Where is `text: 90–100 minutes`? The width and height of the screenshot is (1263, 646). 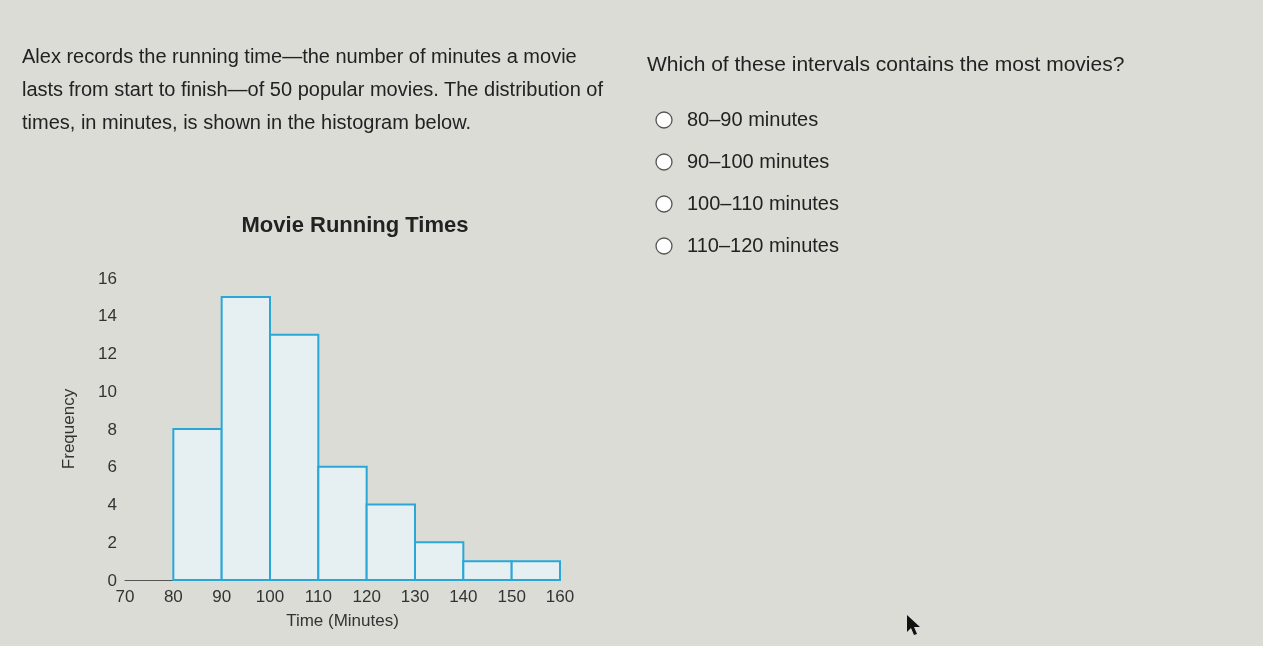 text: 90–100 minutes is located at coordinates (758, 161).